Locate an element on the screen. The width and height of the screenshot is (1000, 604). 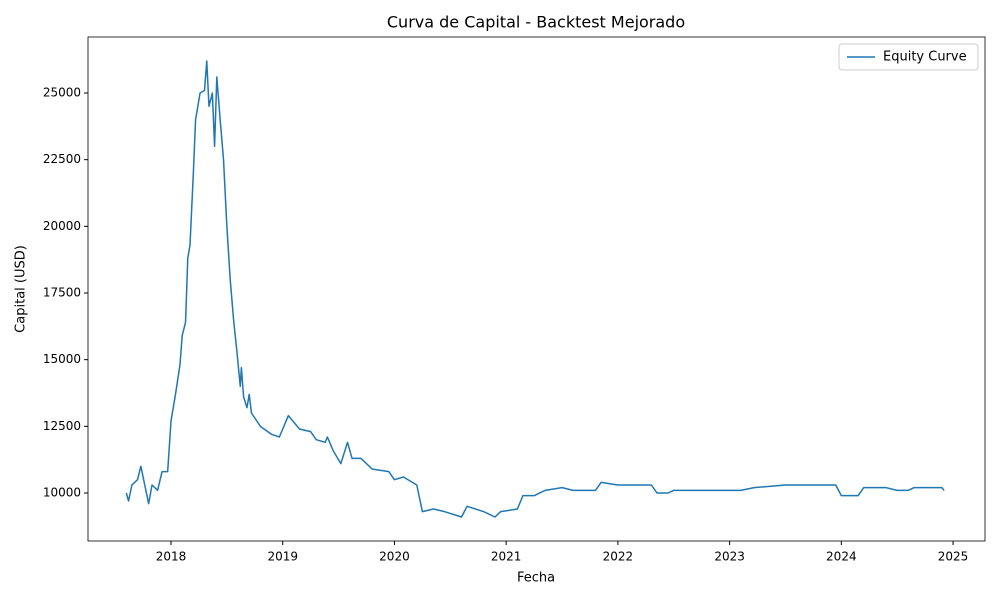
x-tick-label: 2023 is located at coordinates (729, 557).